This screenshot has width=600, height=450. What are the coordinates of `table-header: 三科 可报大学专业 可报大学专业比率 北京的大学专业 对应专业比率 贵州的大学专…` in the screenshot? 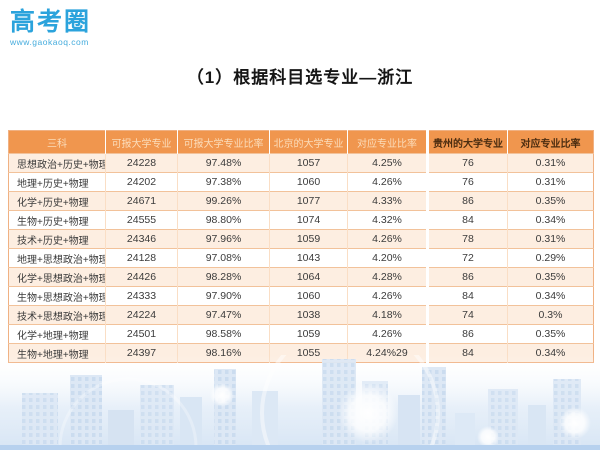 It's located at (301, 142).